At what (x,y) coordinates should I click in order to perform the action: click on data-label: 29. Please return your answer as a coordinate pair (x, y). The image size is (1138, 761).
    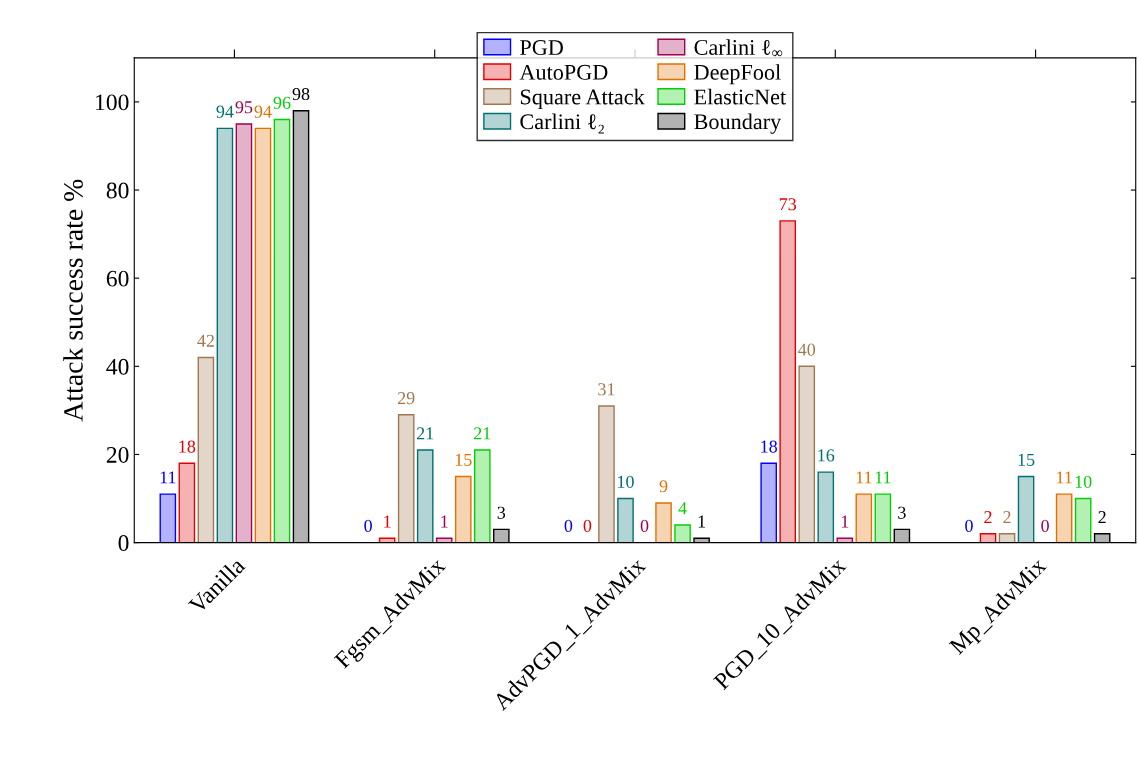
    Looking at the image, I should click on (406, 398).